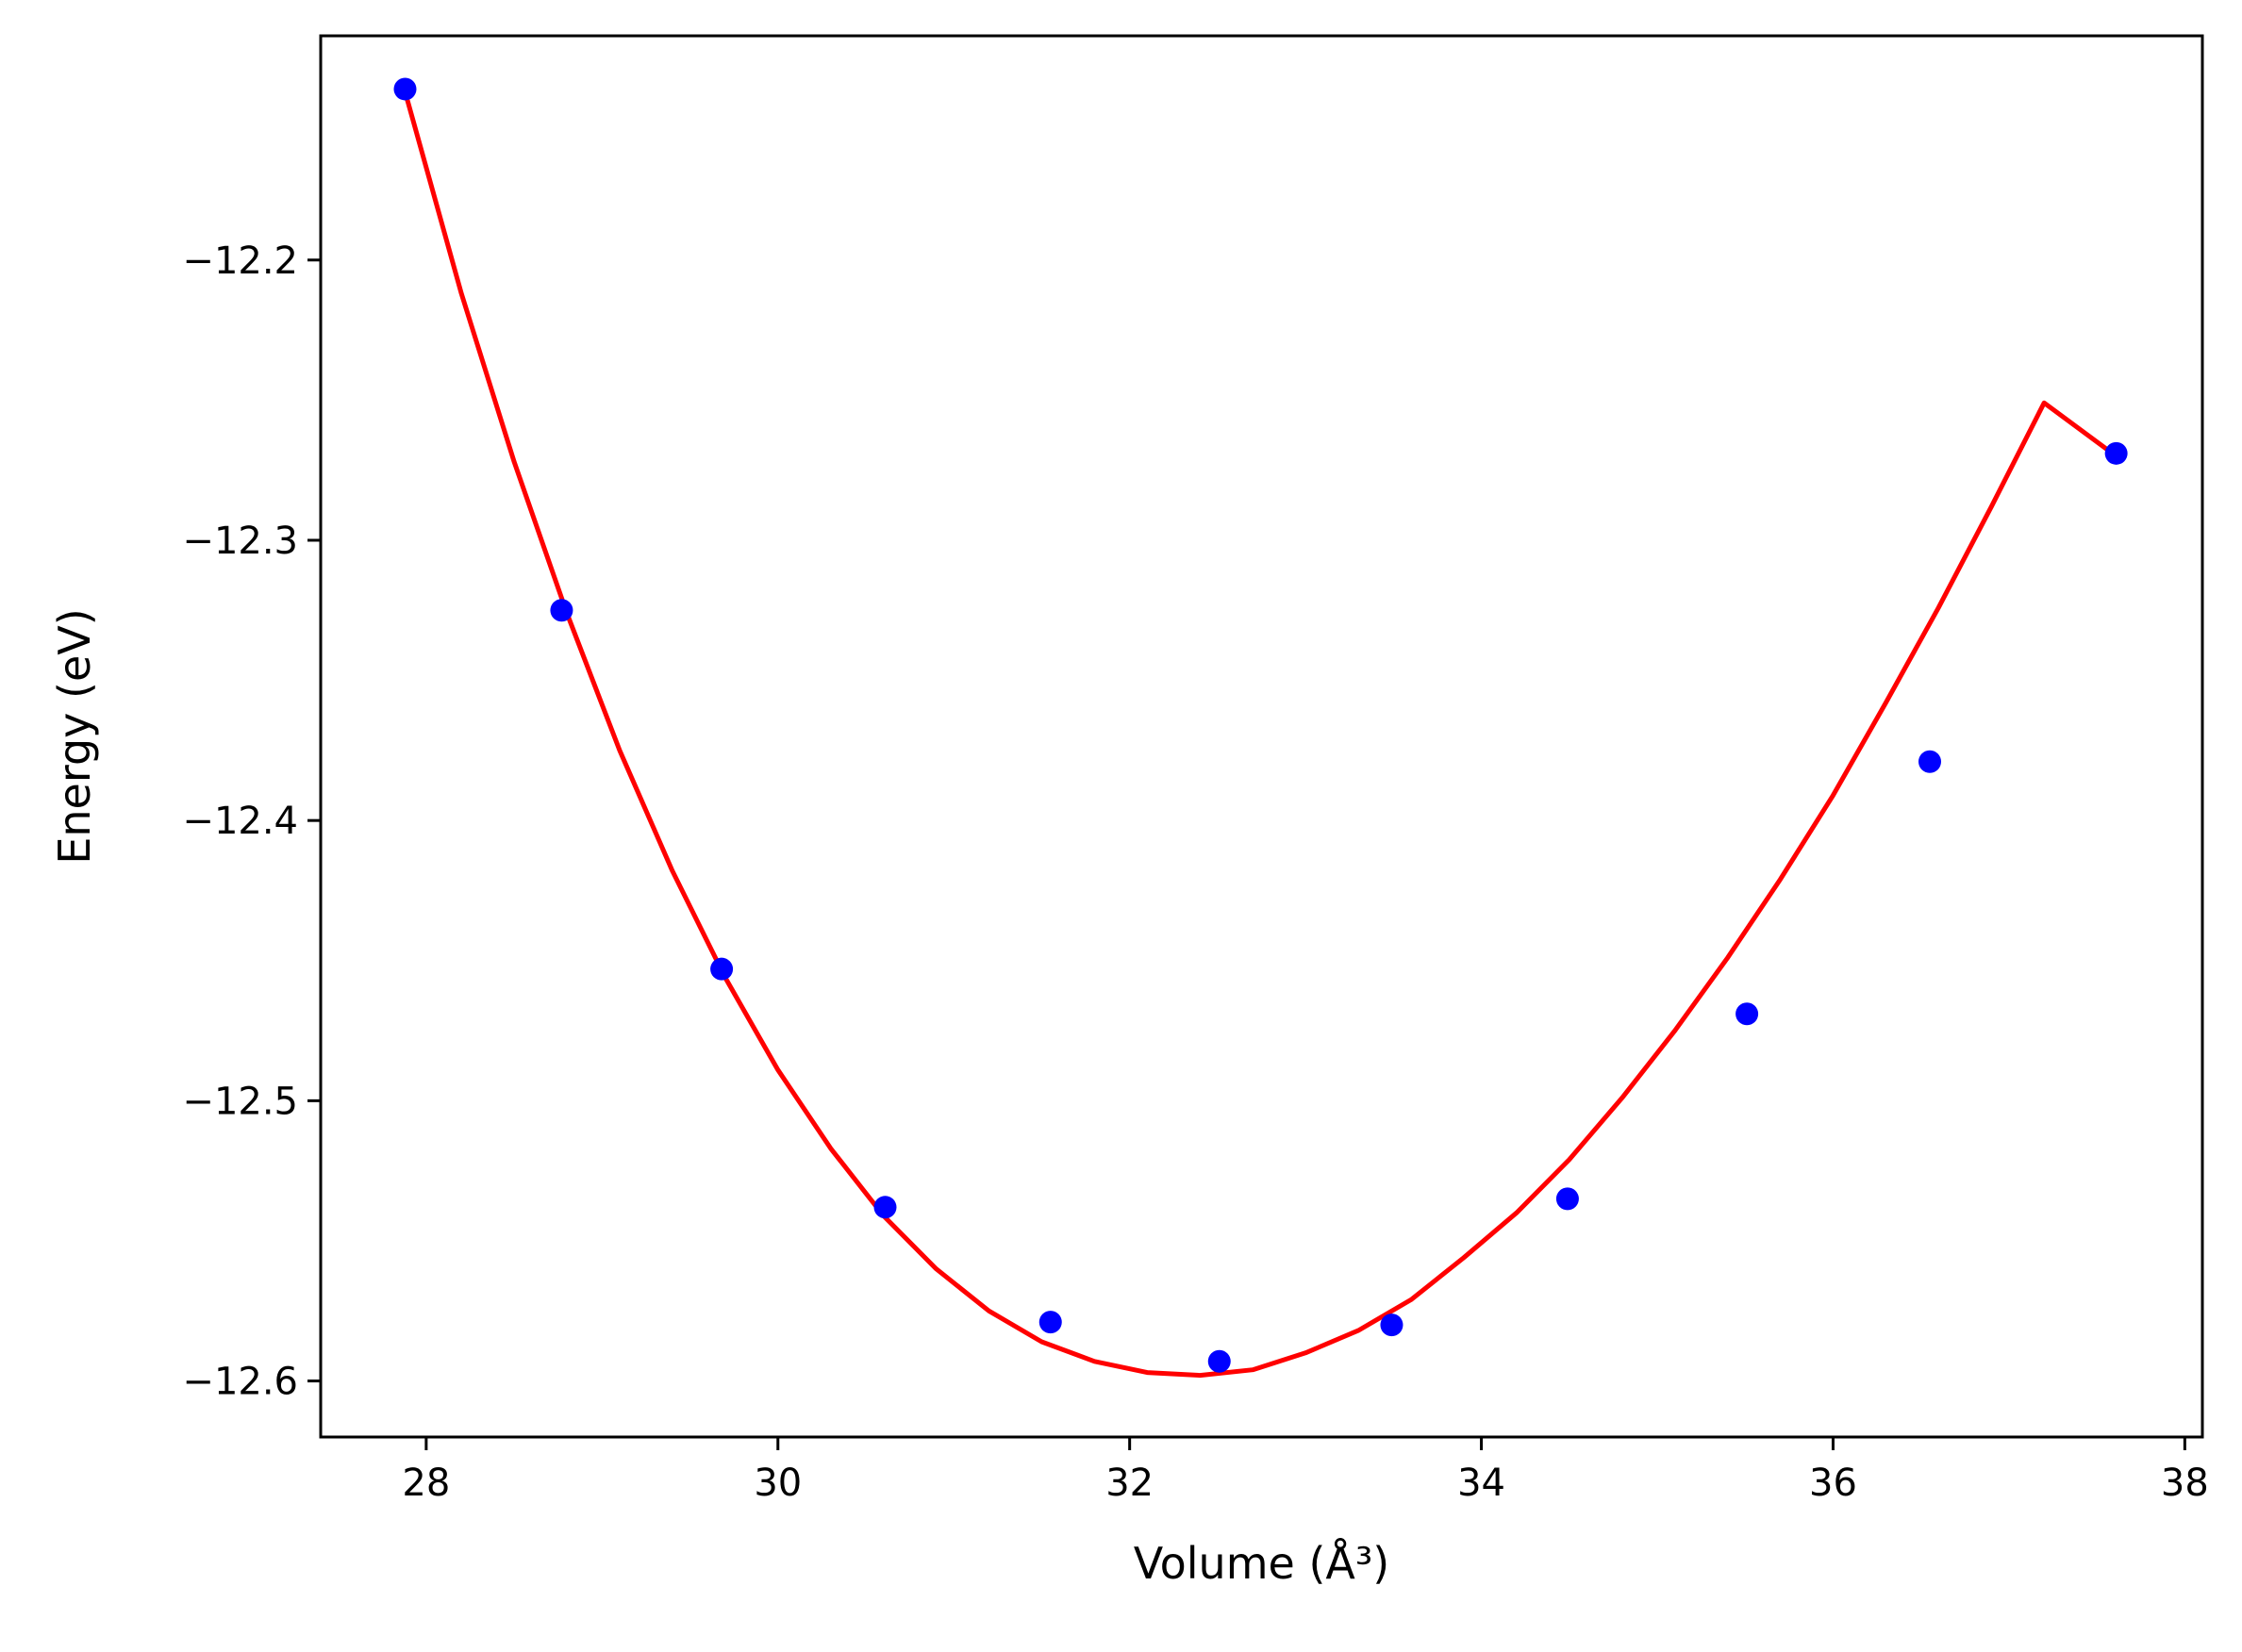  What do you see at coordinates (1305, 1471) in the screenshot?
I see `x-axis-ticks: 28 30 32 34 36 38` at bounding box center [1305, 1471].